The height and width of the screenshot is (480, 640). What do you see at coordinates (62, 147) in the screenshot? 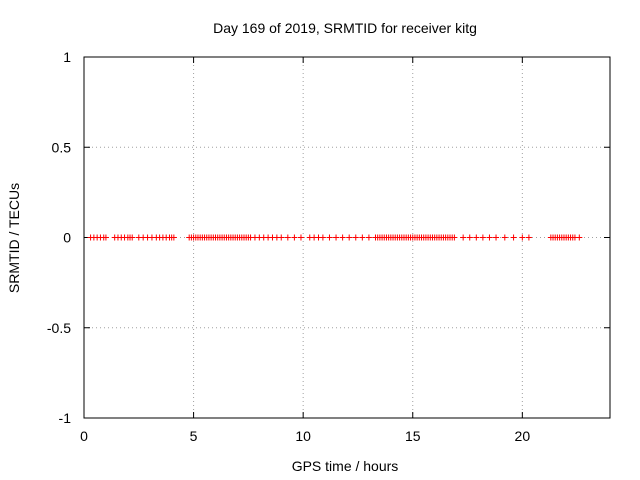
I see `y-tick-label: 0.5` at bounding box center [62, 147].